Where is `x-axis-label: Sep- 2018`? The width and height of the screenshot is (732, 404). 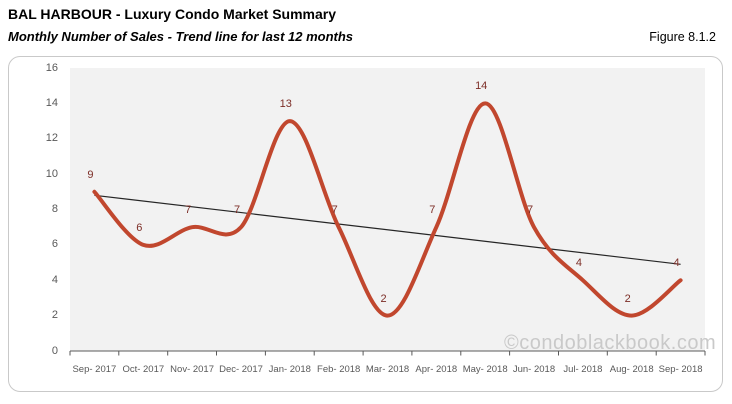 x-axis-label: Sep- 2018 is located at coordinates (680, 369).